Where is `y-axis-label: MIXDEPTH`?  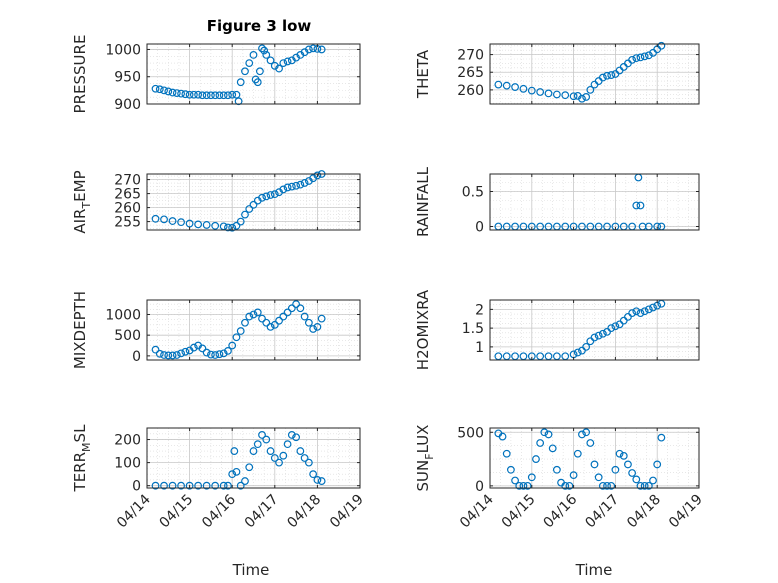
y-axis-label: MIXDEPTH is located at coordinates (80, 330).